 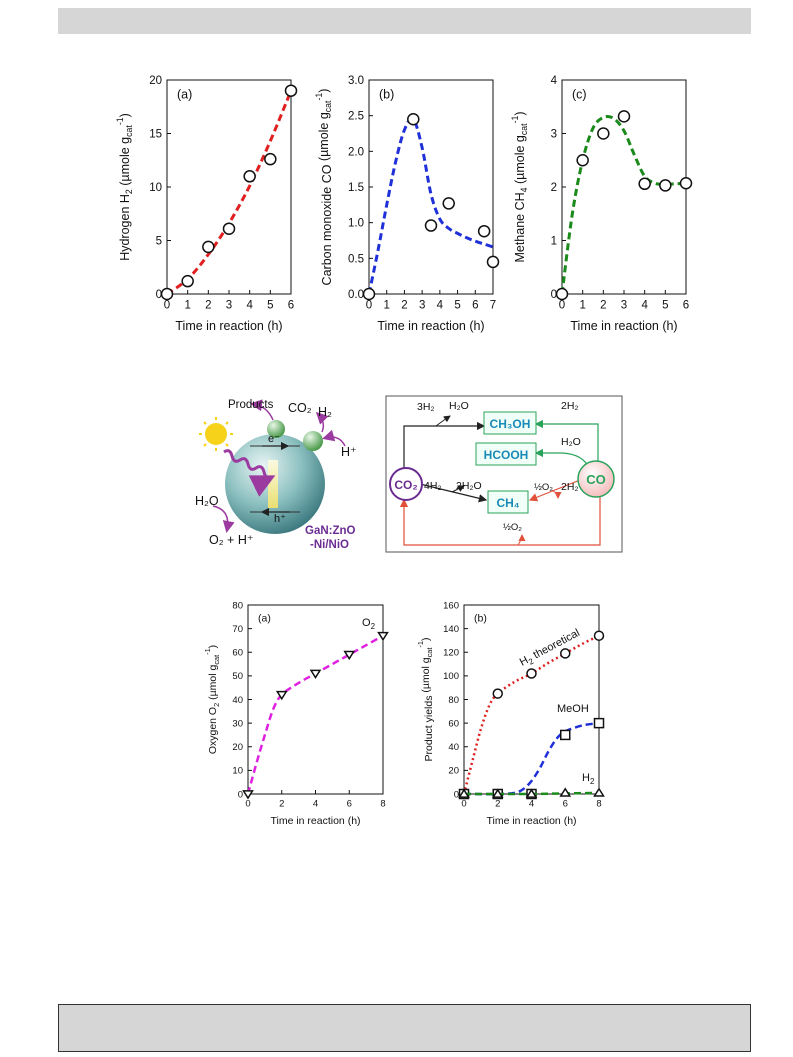 I want to click on water-label: H₂O, so click(x=207, y=501).